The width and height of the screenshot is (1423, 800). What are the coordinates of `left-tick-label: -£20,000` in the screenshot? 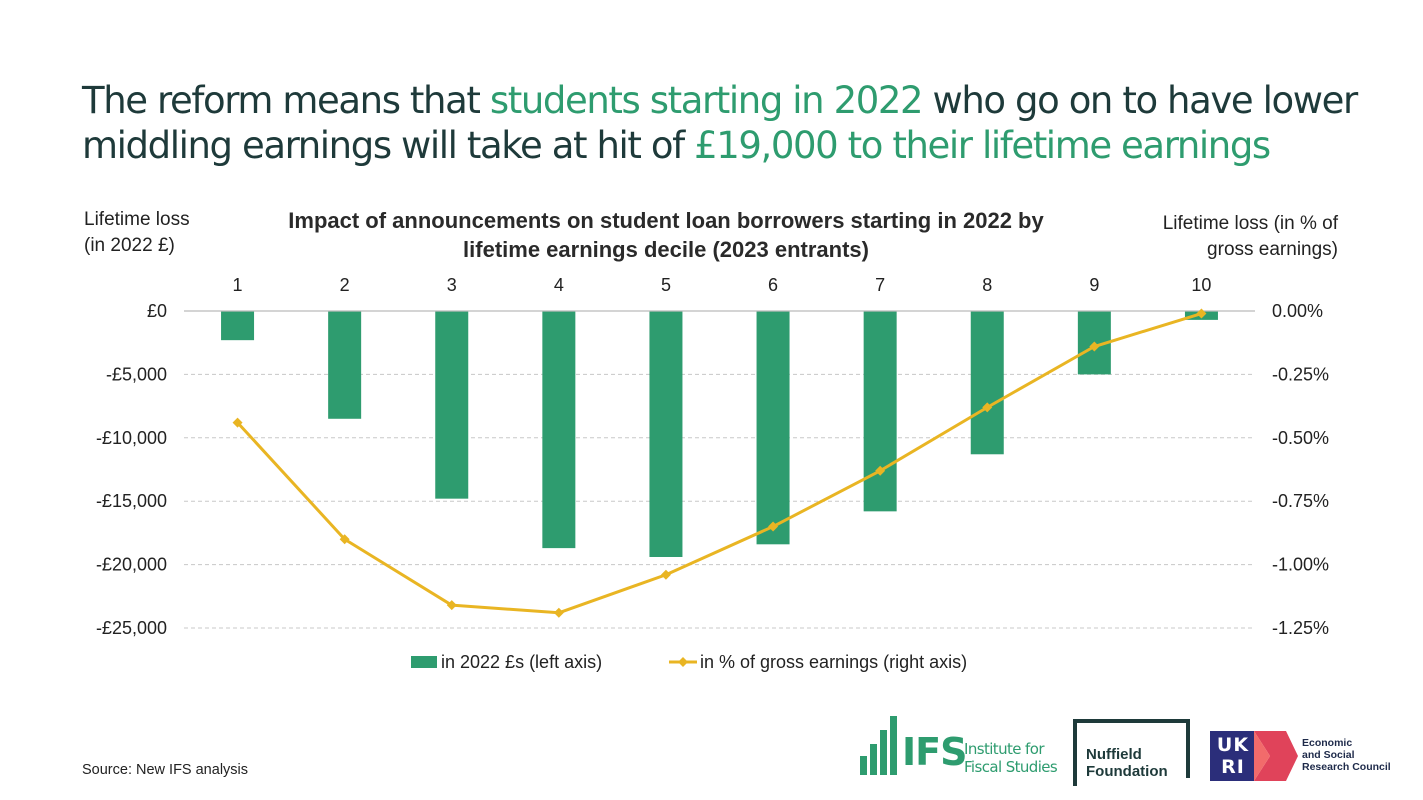 It's located at (131, 565).